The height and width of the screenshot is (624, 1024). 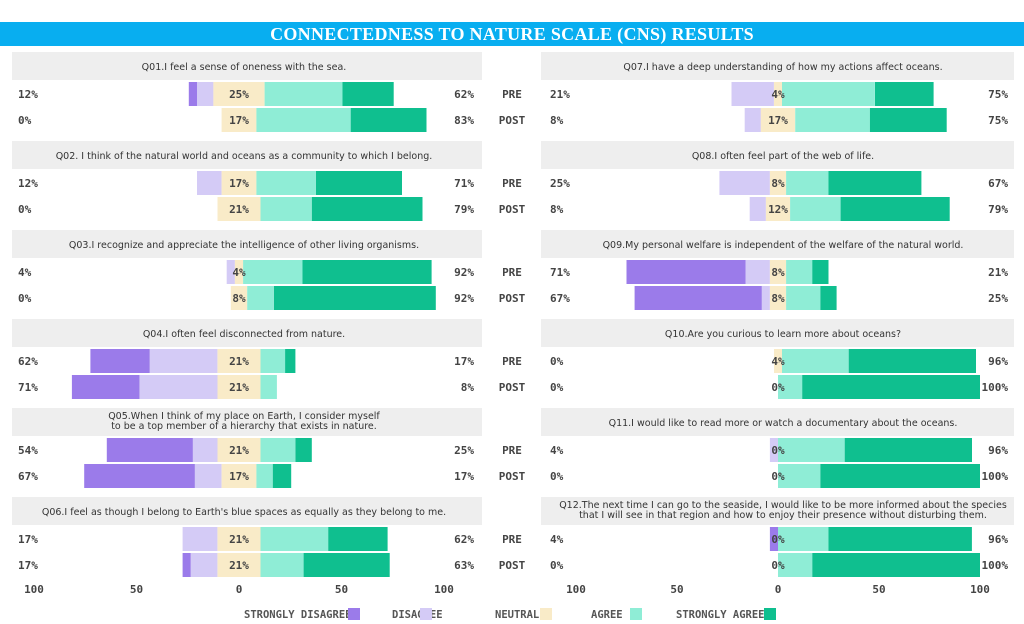 What do you see at coordinates (998, 94) in the screenshot?
I see `q07-pre-agree-pct: 75%` at bounding box center [998, 94].